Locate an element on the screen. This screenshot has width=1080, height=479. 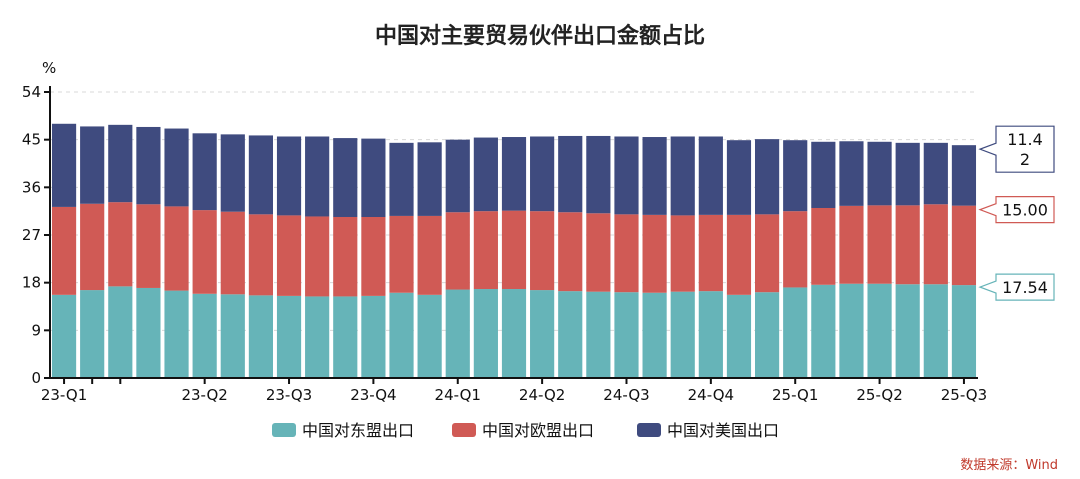
x-tick-label: 23-Q4 is located at coordinates (373, 395).